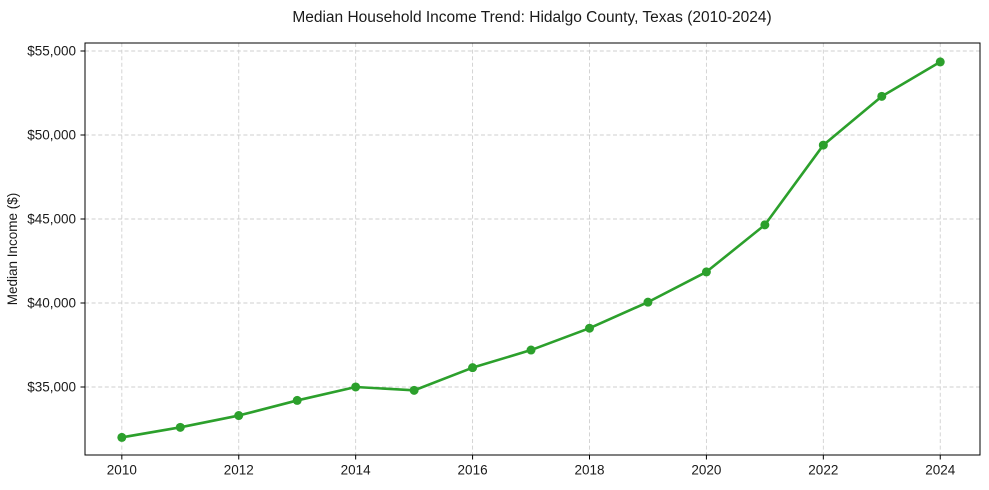  Describe the element at coordinates (473, 470) in the screenshot. I see `x-tick-label: 2016` at that location.